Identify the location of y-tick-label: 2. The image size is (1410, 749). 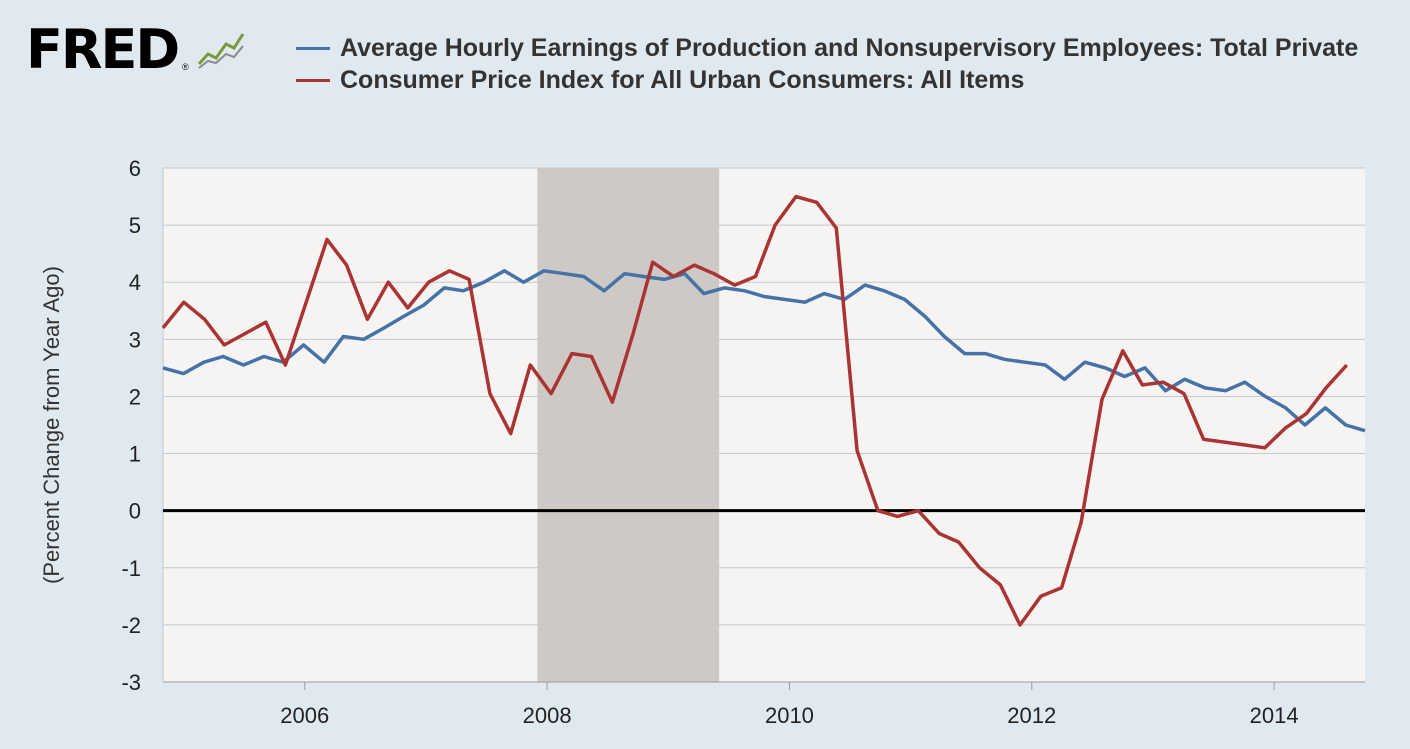
(135, 396).